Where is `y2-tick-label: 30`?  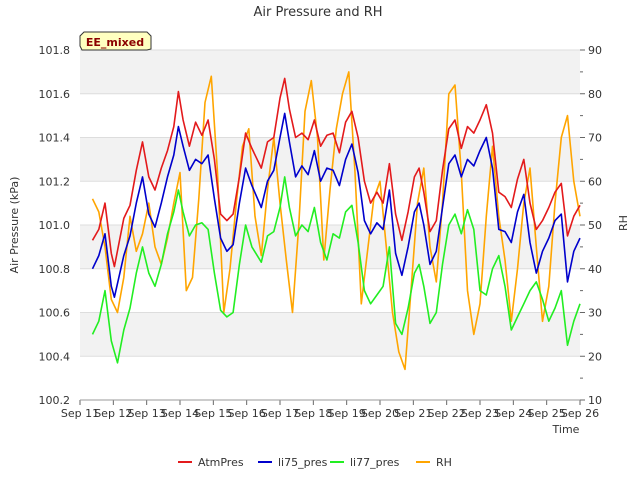 y2-tick-label: 30 is located at coordinates (595, 313).